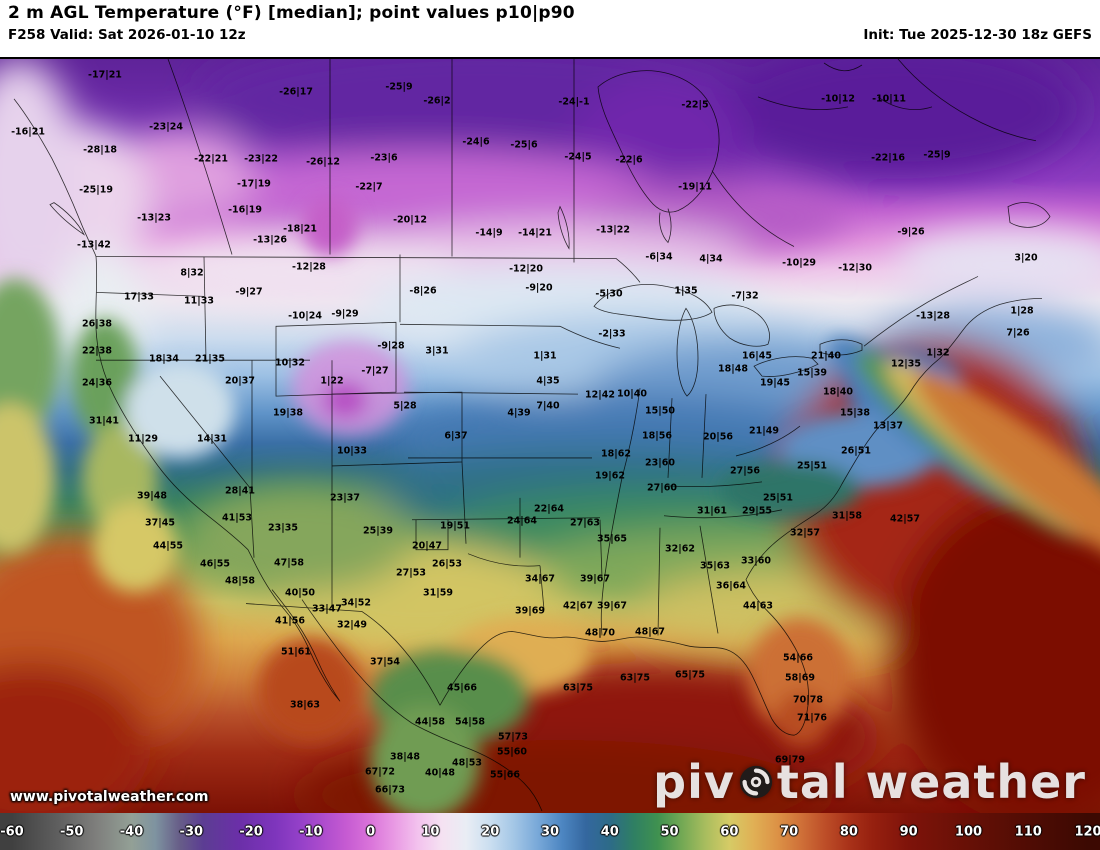 This screenshot has width=1100, height=850. Describe the element at coordinates (578, 156) in the screenshot. I see `point-value: -24|5` at that location.